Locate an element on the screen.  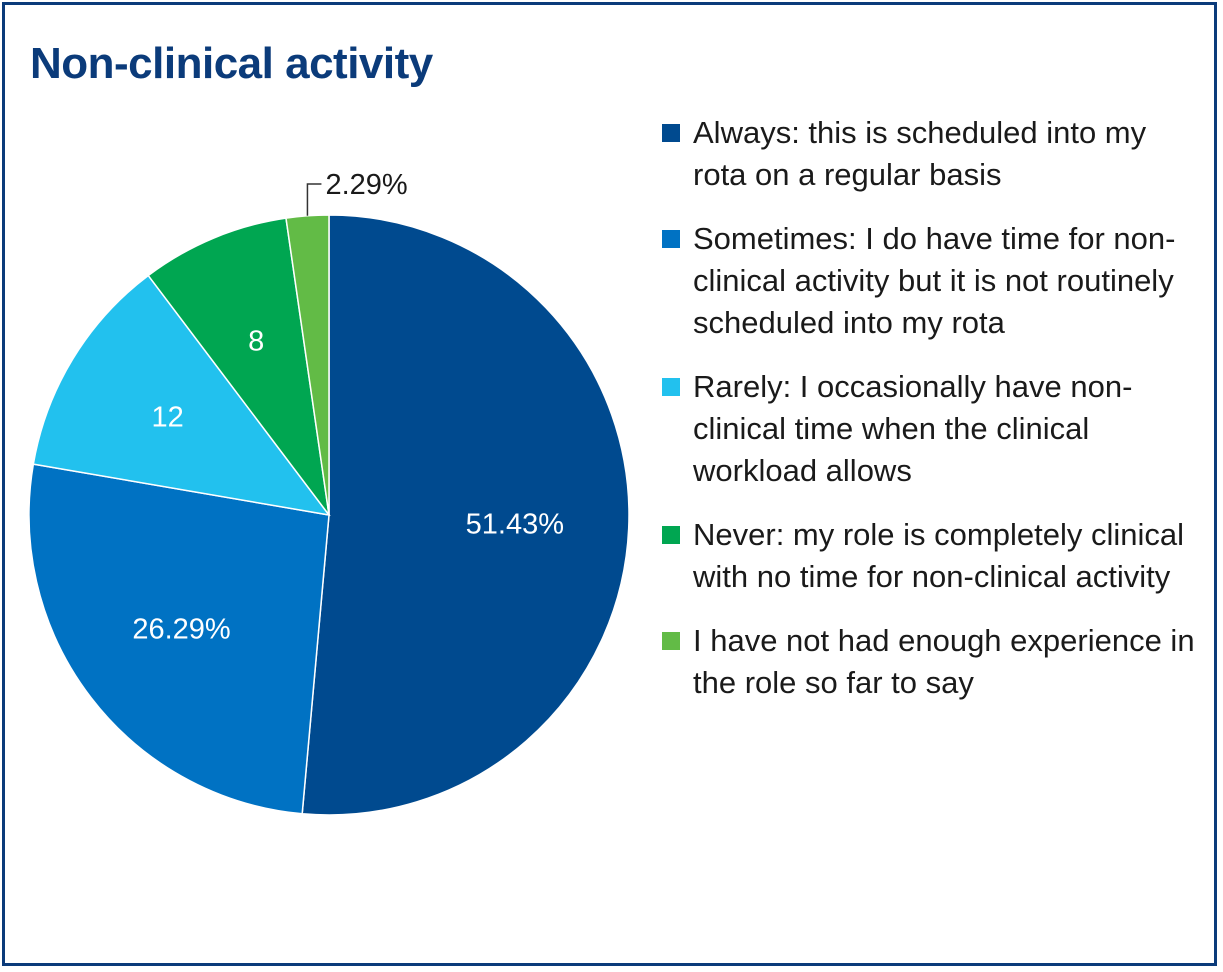
data-label-rarely: 12 is located at coordinates (167, 418).